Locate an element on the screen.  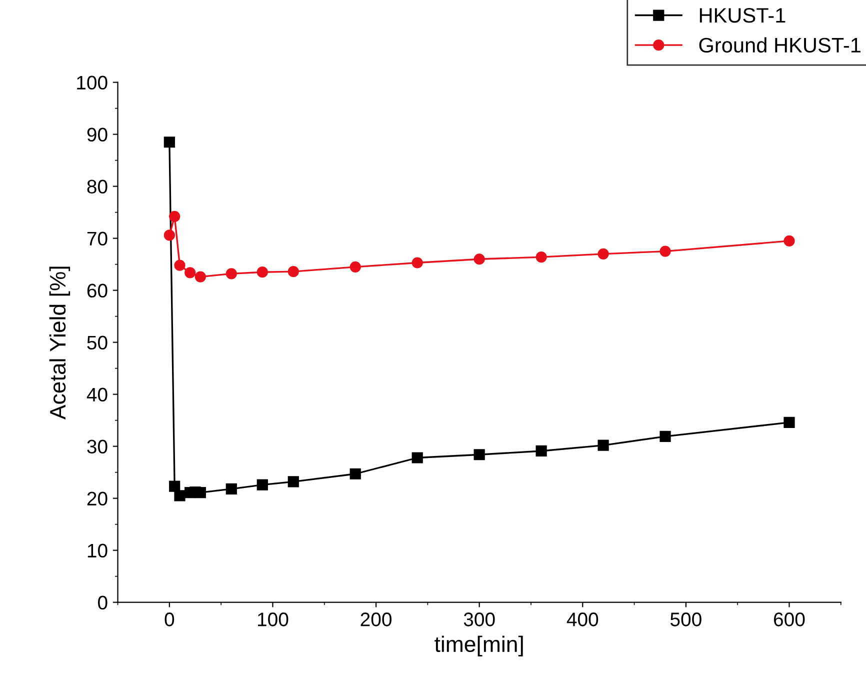
y-tick-label: 40 is located at coordinates (97, 395).